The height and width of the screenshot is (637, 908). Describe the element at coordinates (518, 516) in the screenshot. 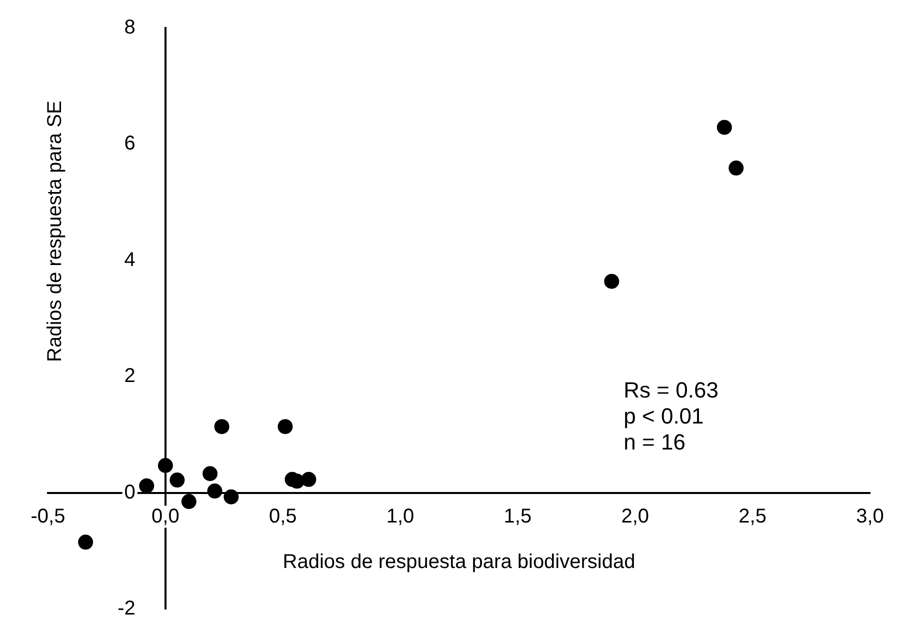

I see `x-tick-label: 1,5` at that location.